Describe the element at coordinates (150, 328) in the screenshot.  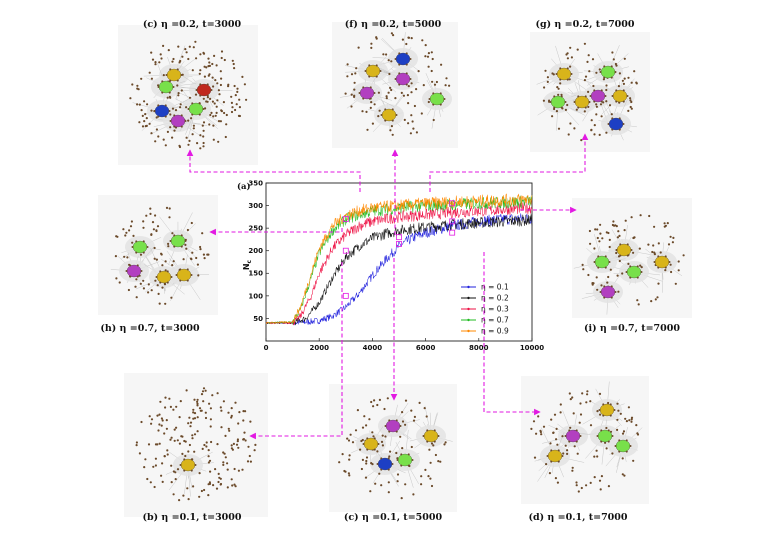
I see `caption-h: (h) η =0.7, t=3000` at that location.